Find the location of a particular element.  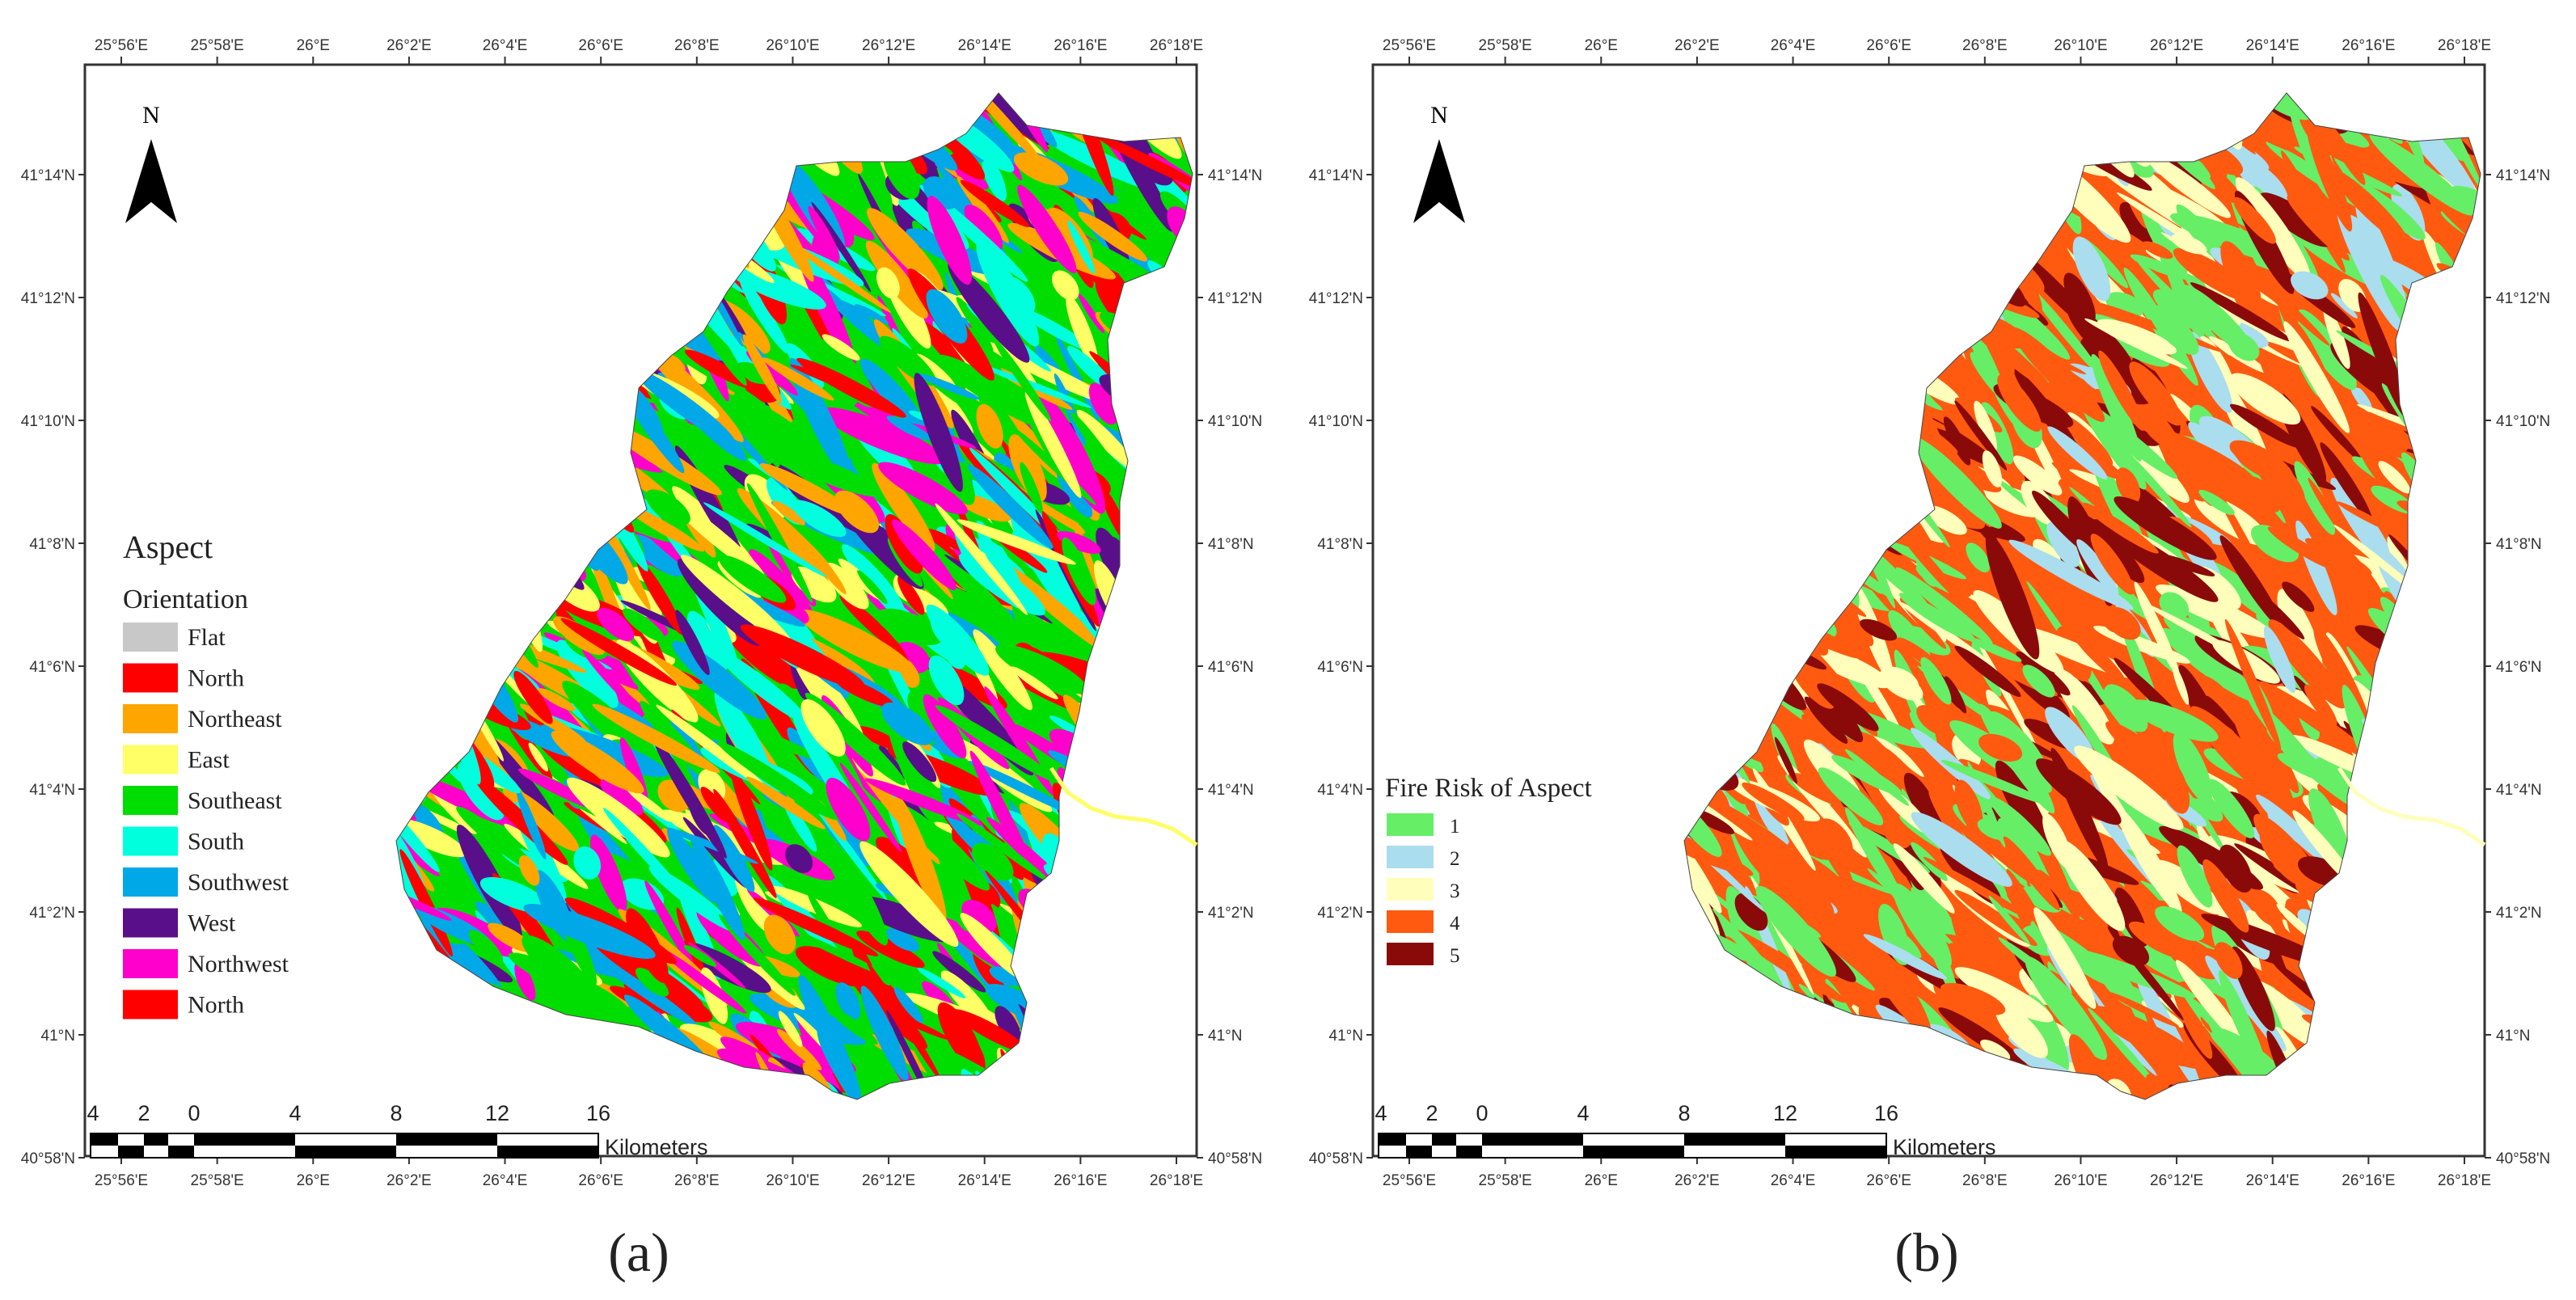

x-tick-label-bottom: 26°14'E is located at coordinates (2272, 1181).